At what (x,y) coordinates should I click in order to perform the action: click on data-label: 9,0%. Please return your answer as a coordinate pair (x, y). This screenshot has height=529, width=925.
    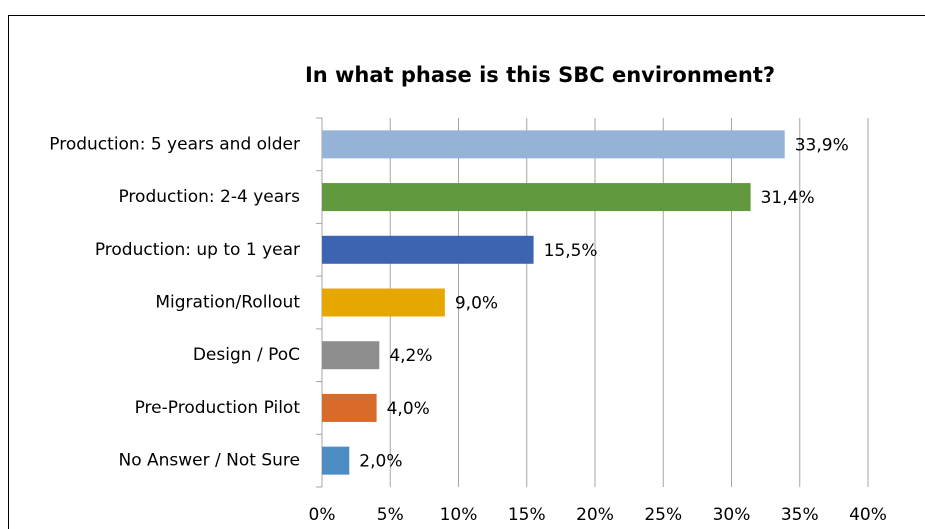
    Looking at the image, I should click on (476, 304).